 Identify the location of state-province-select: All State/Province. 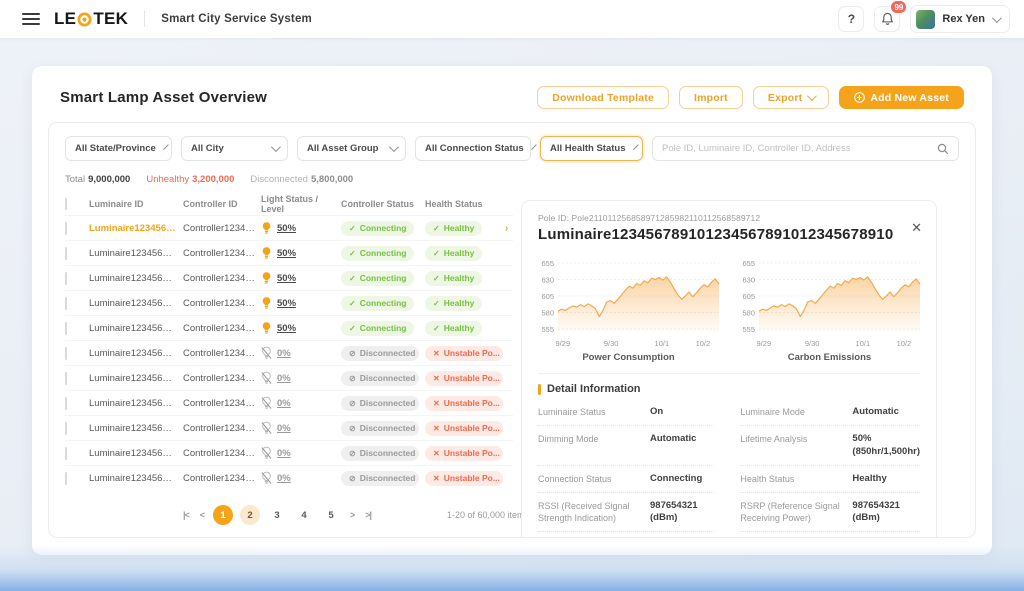
(118, 148).